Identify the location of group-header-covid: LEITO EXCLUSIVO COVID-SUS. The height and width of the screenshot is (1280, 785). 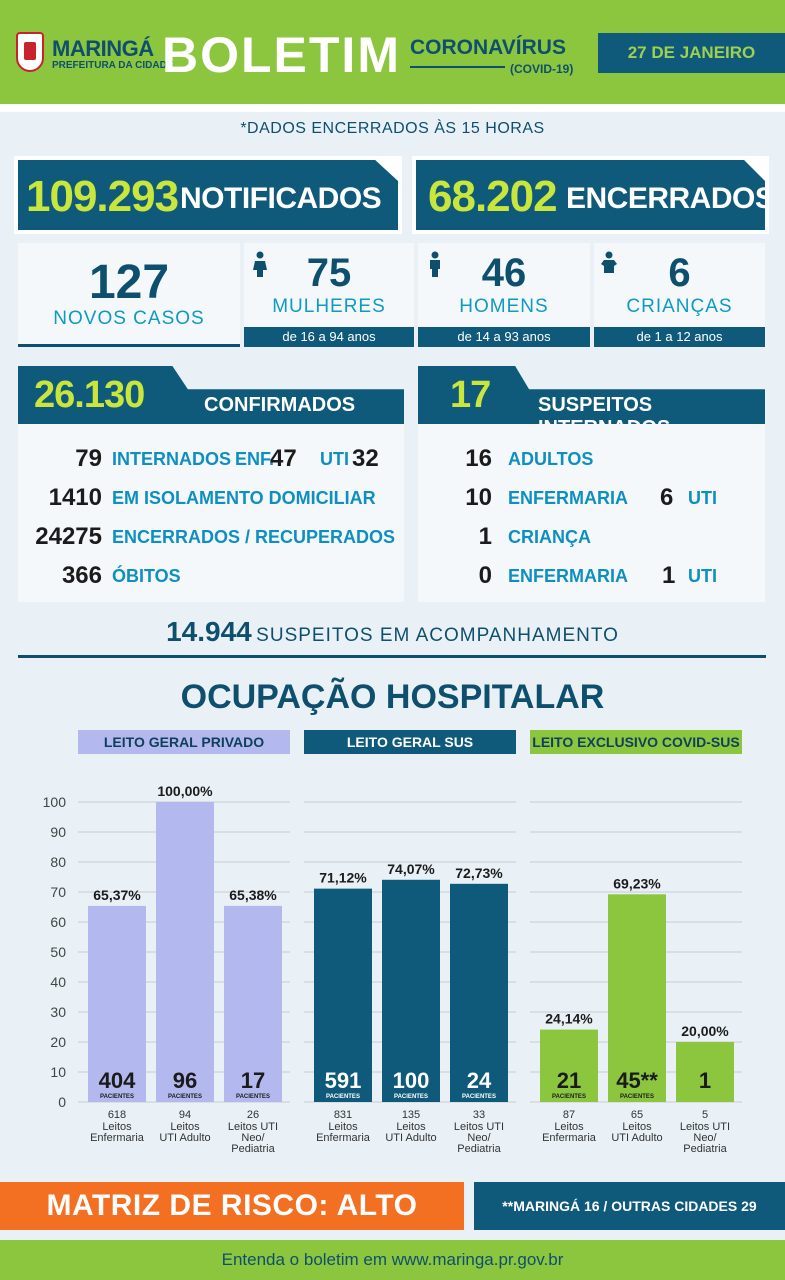
(636, 742).